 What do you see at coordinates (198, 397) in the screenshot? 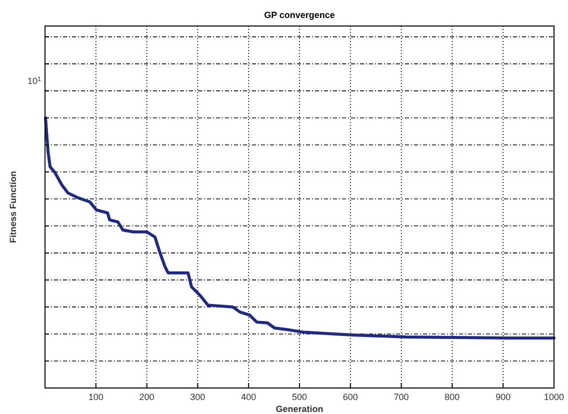
I see `x-tick-label: 300` at bounding box center [198, 397].